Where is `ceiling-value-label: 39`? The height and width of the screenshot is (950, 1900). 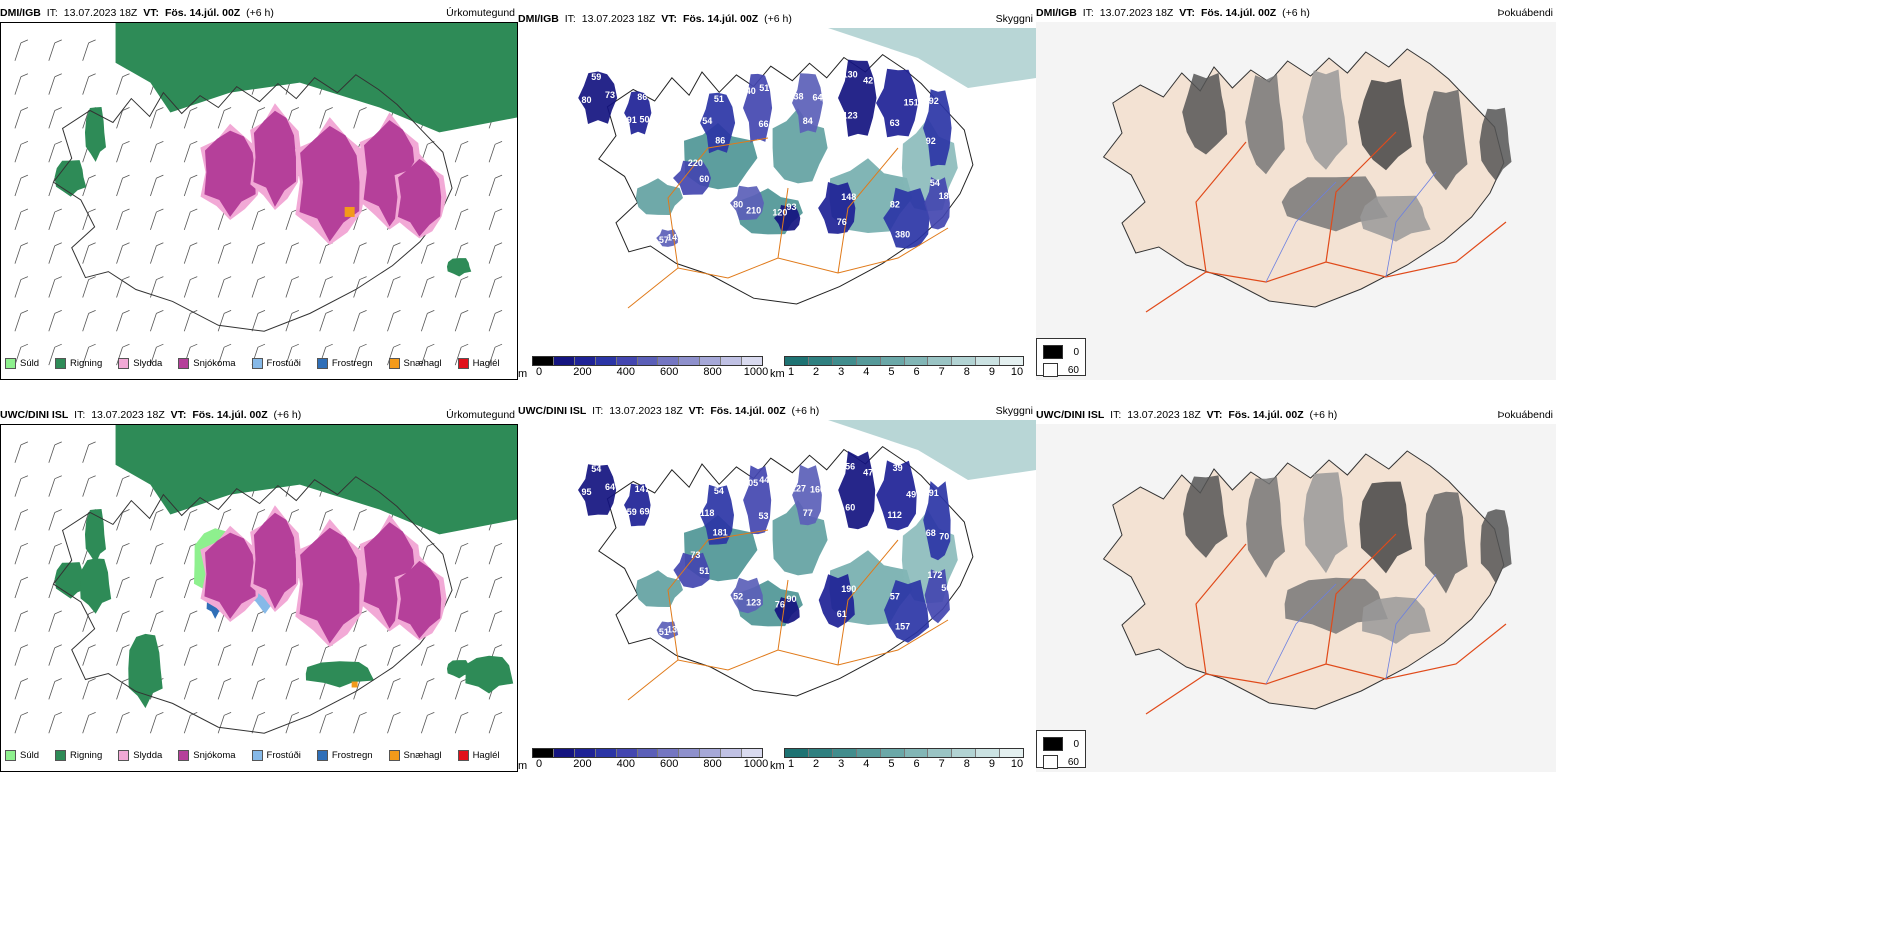 ceiling-value-label: 39 is located at coordinates (898, 468).